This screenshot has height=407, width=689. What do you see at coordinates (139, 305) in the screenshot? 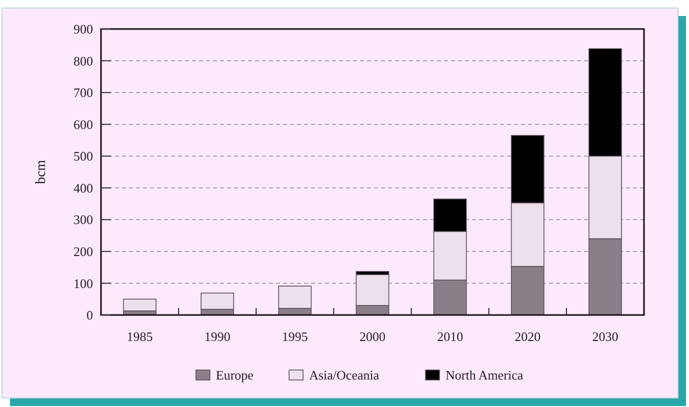
I see `bar` at bounding box center [139, 305].